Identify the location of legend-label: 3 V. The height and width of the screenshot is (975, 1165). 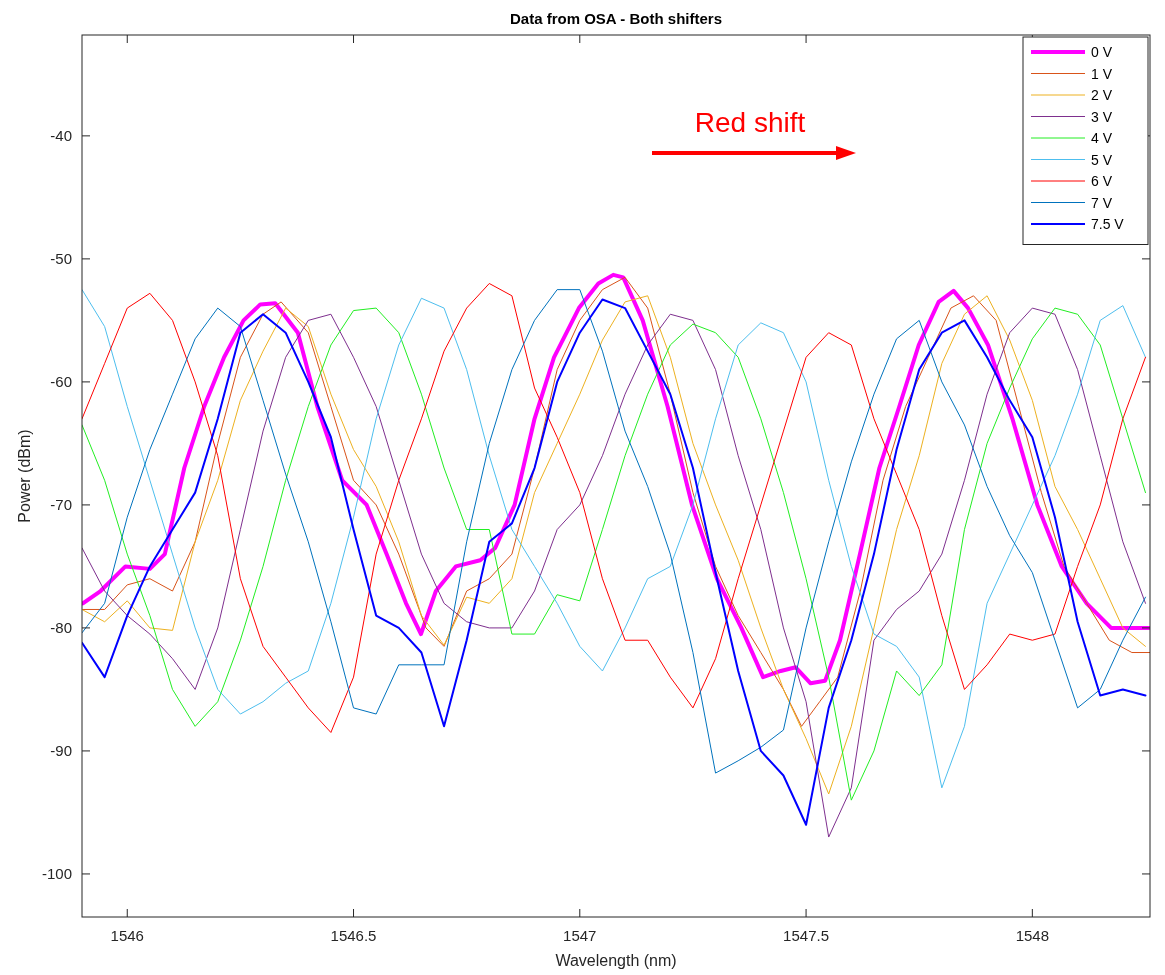
(1102, 116).